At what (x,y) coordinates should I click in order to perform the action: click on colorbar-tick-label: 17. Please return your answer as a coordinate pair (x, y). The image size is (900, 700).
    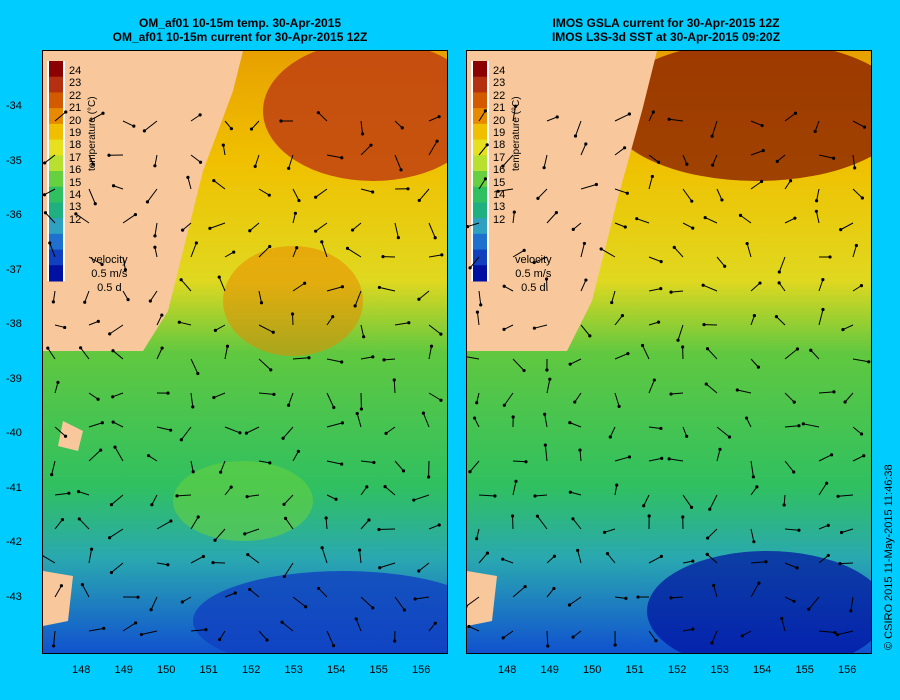
    Looking at the image, I should click on (499, 157).